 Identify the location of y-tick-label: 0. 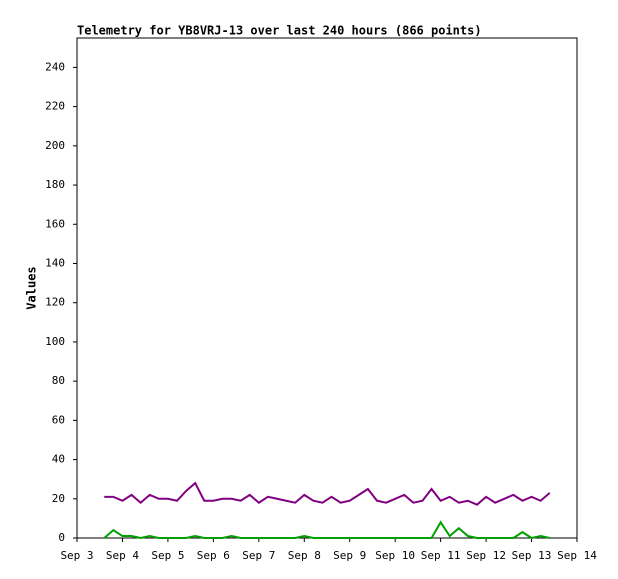
(61, 537).